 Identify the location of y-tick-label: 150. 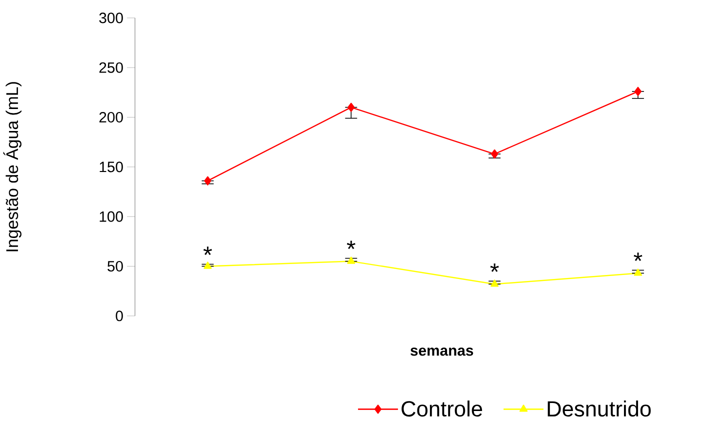
(111, 167).